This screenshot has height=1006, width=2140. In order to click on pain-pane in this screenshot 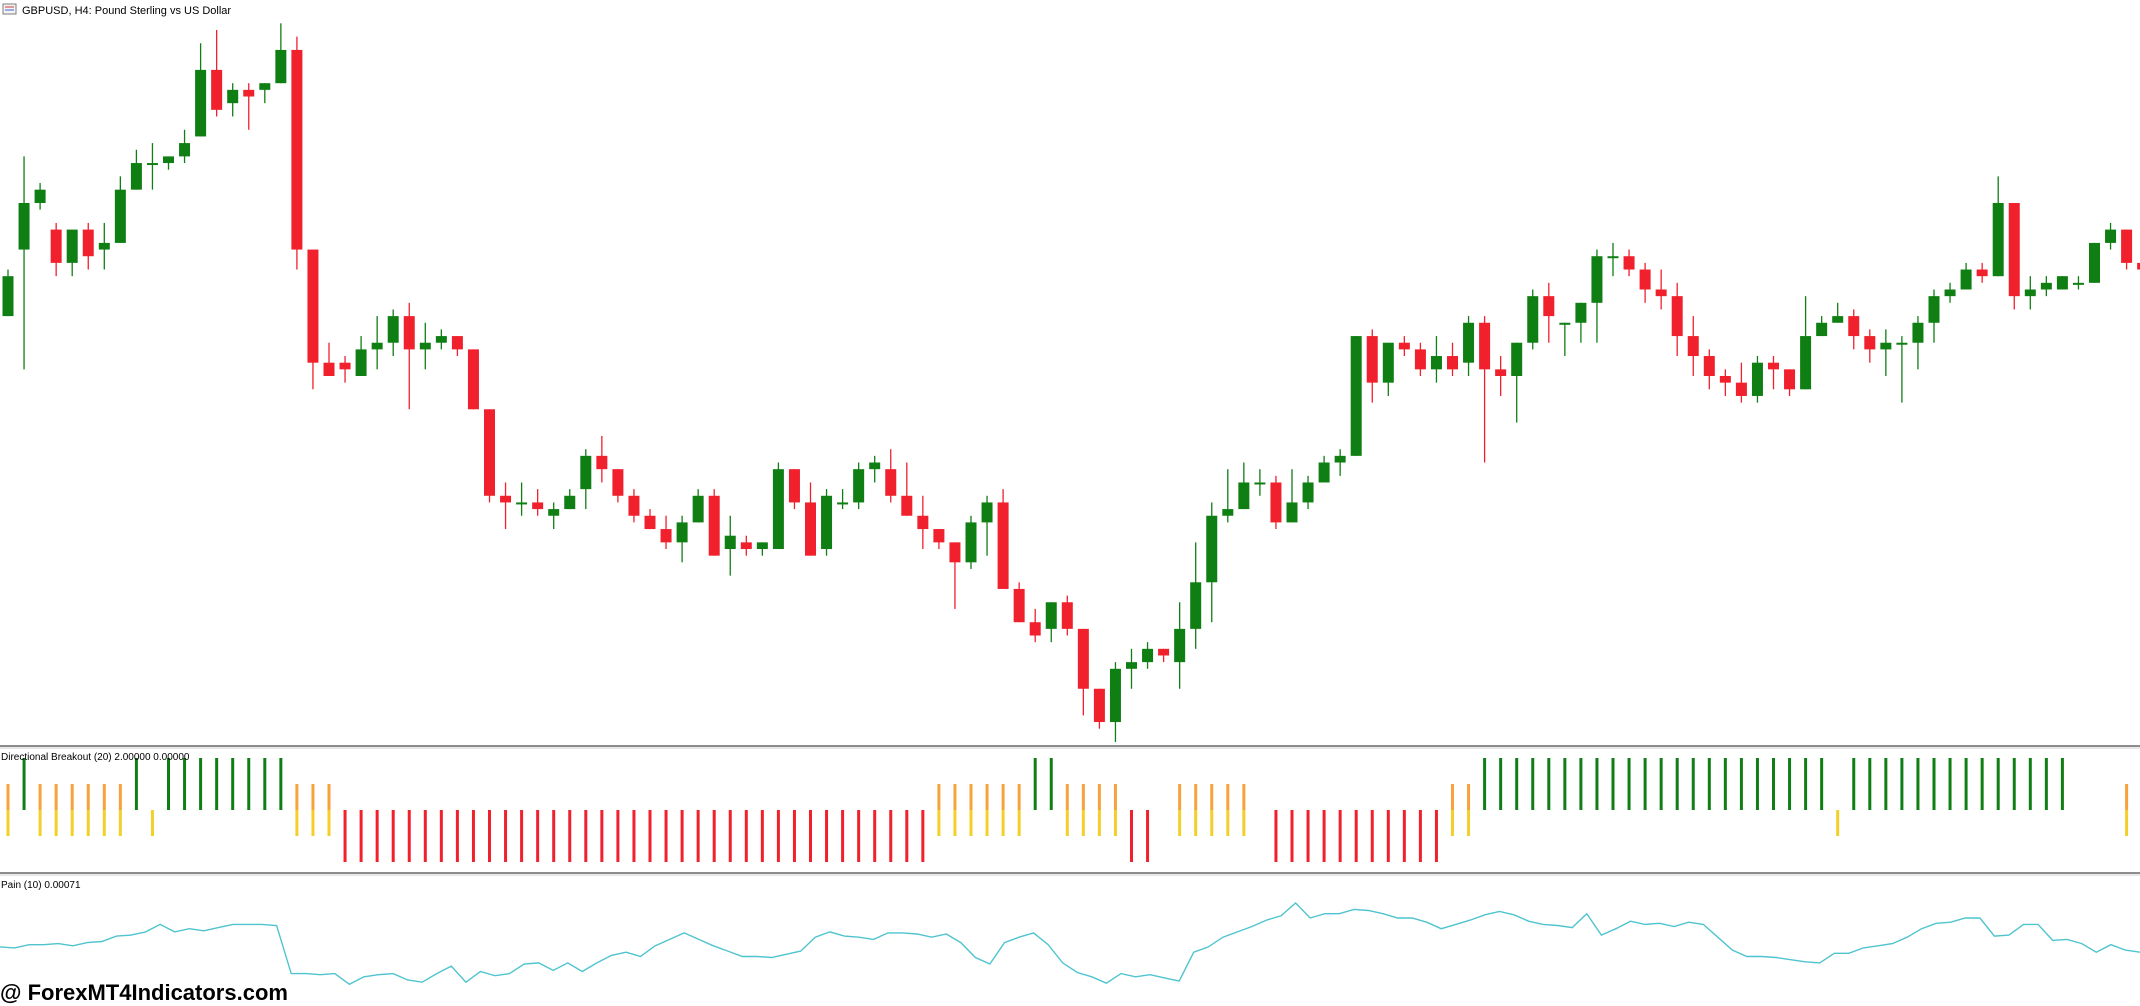, I will do `click(1070, 944)`.